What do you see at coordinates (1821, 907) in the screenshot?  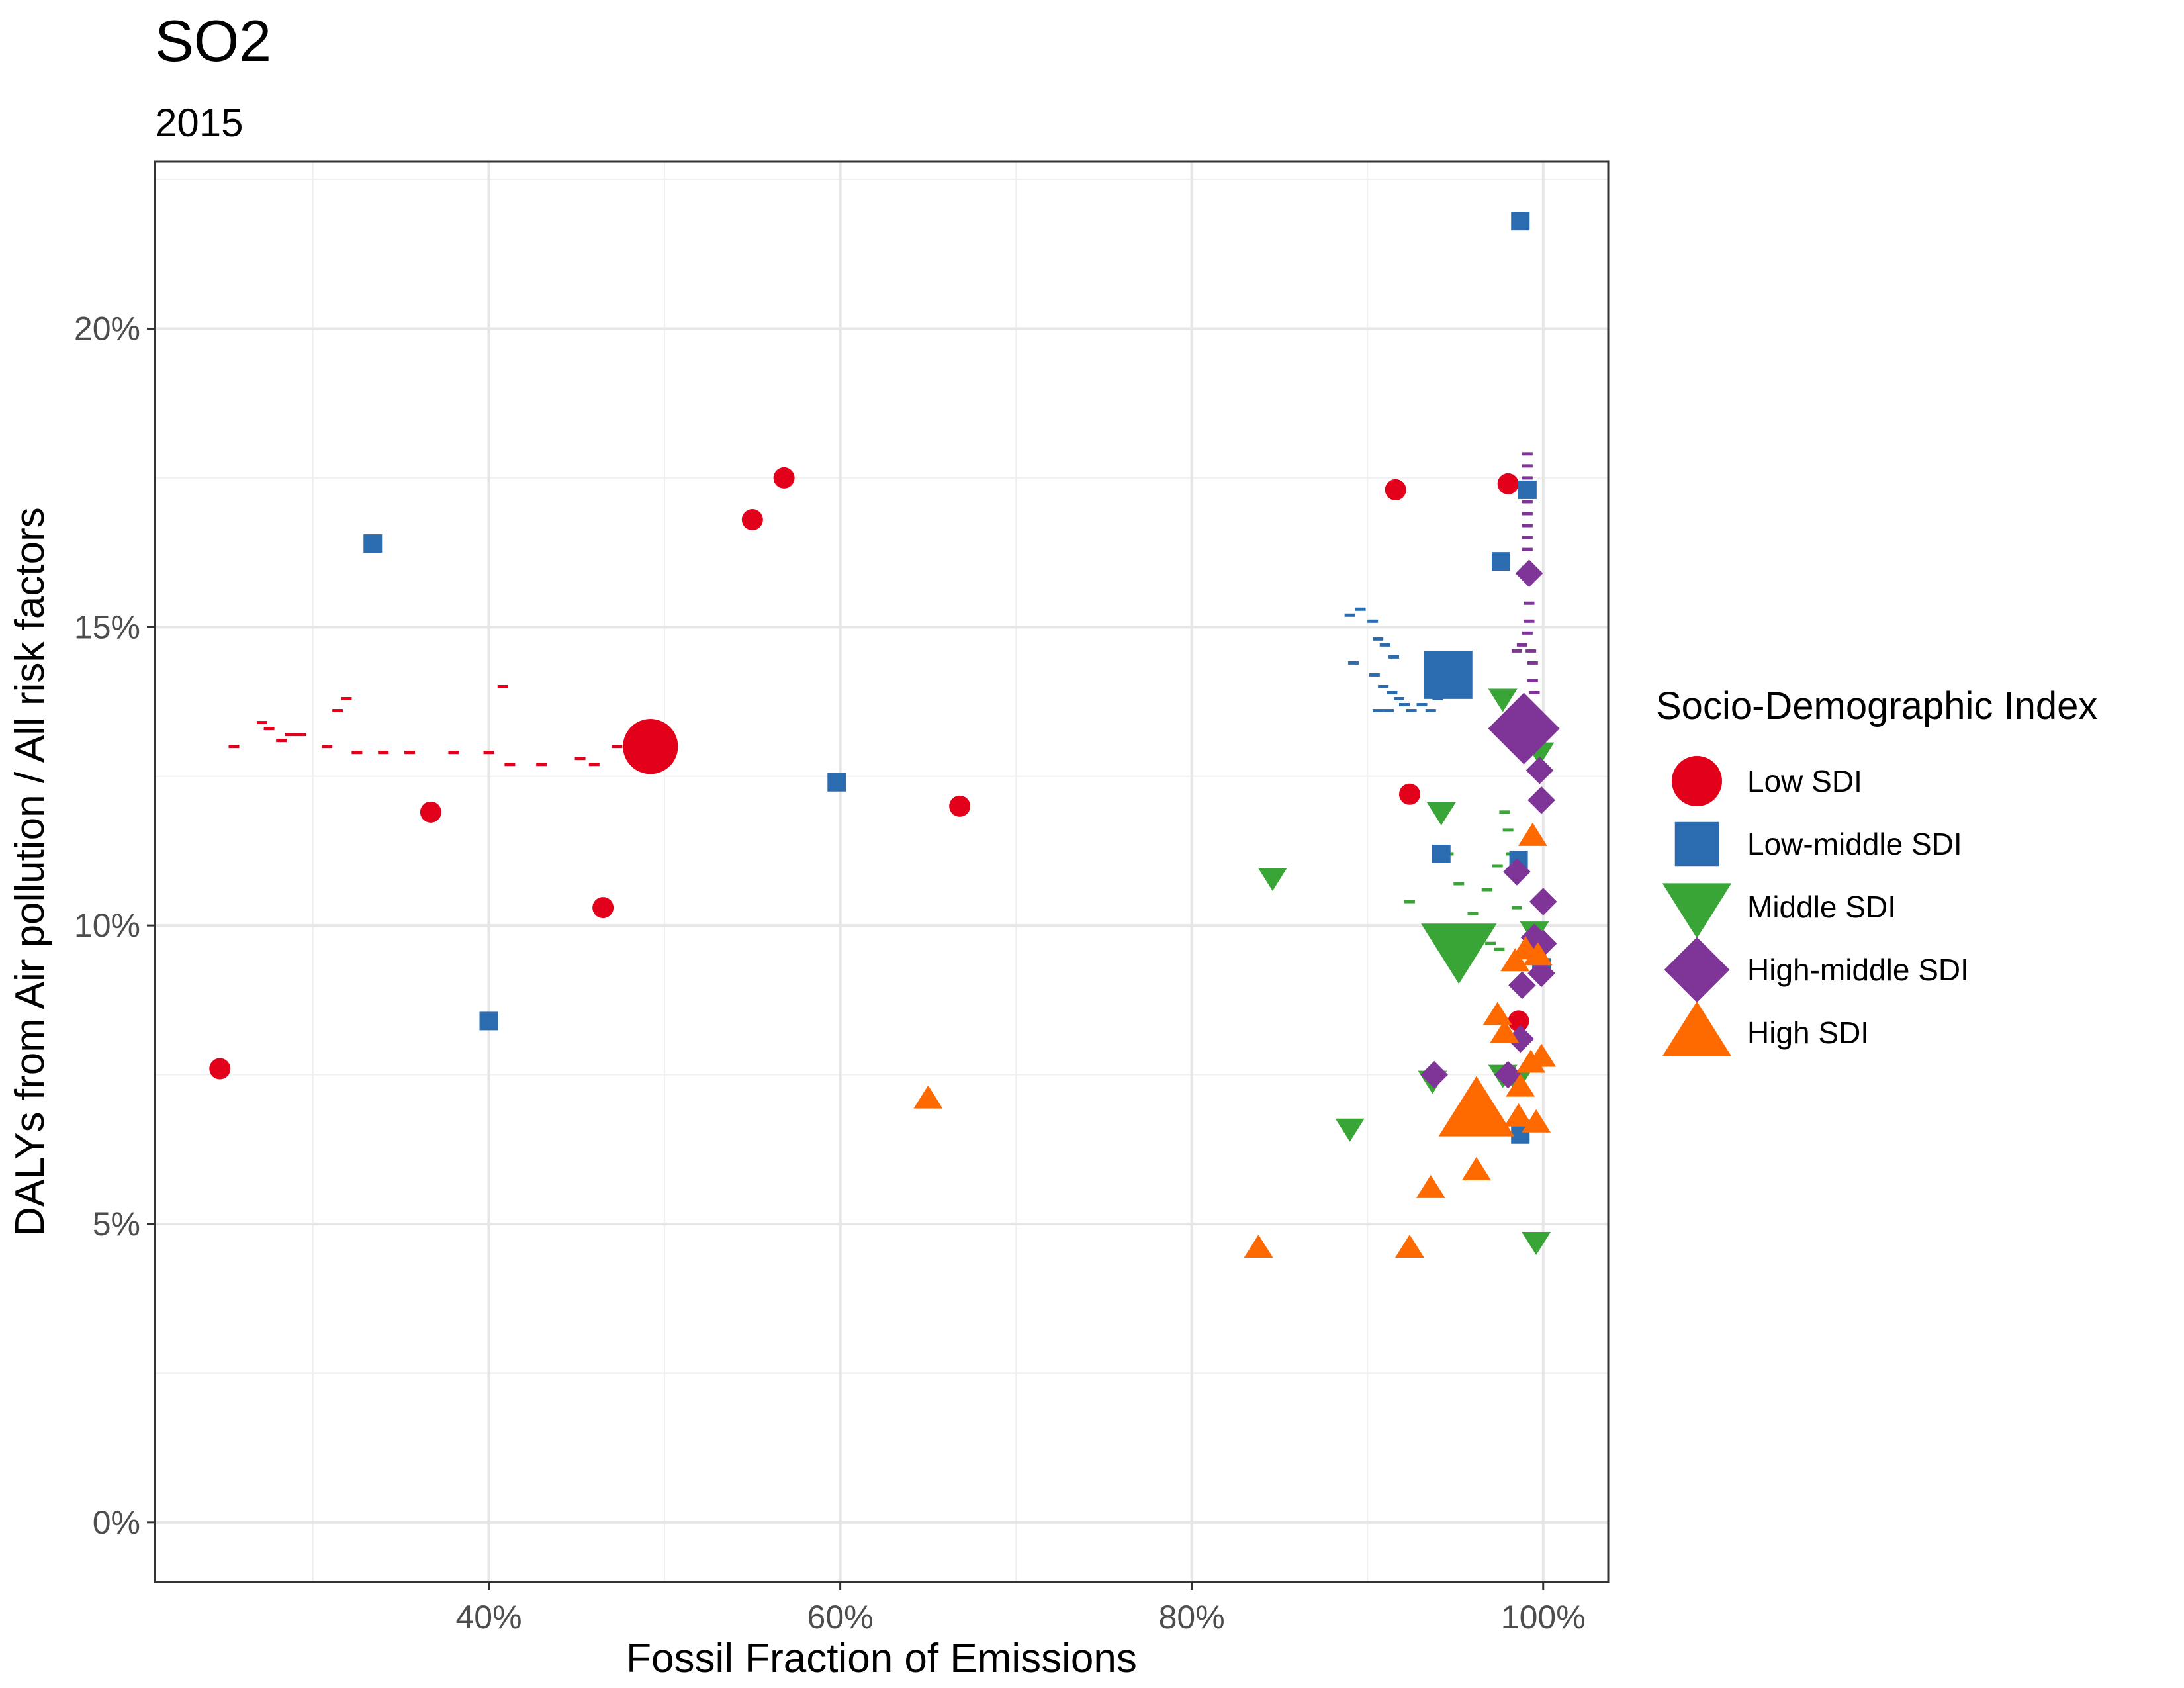 I see `legend-label: Middle SDI` at bounding box center [1821, 907].